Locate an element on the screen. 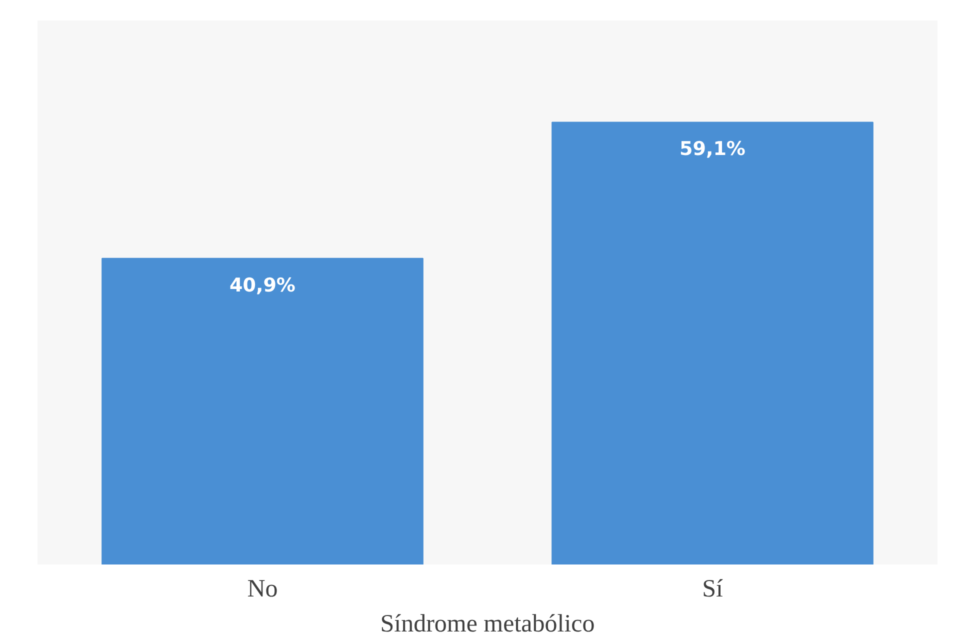 Image resolution: width=957 pixels, height=640 pixels. x-axis-title: Síndrome metabólico is located at coordinates (487, 624).